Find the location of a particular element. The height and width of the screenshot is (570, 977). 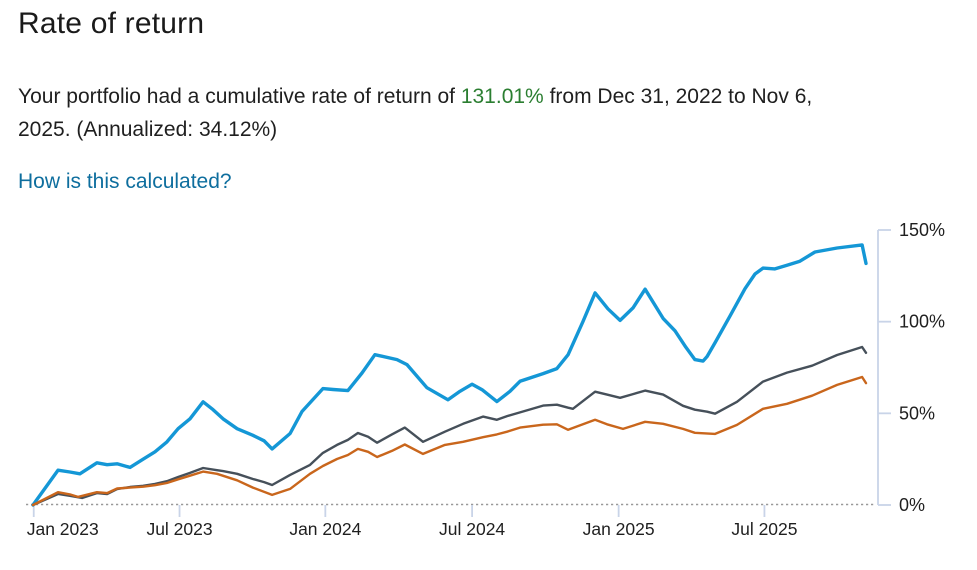

page-title: Rate of return is located at coordinates (111, 23).